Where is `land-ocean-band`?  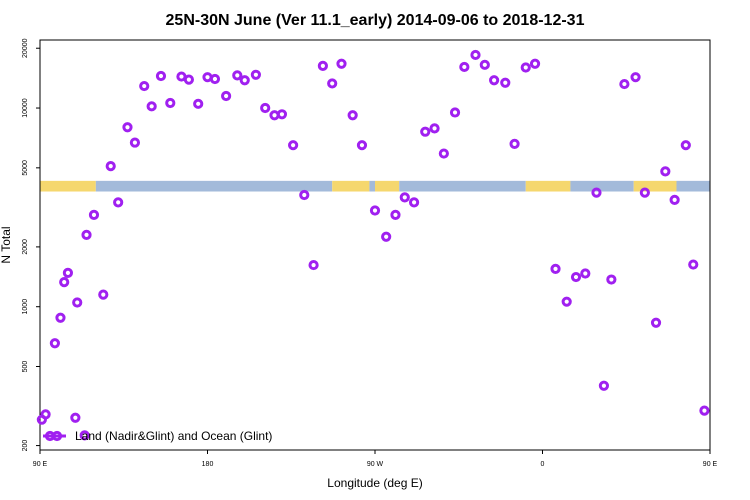
land-ocean-band is located at coordinates (375, 186).